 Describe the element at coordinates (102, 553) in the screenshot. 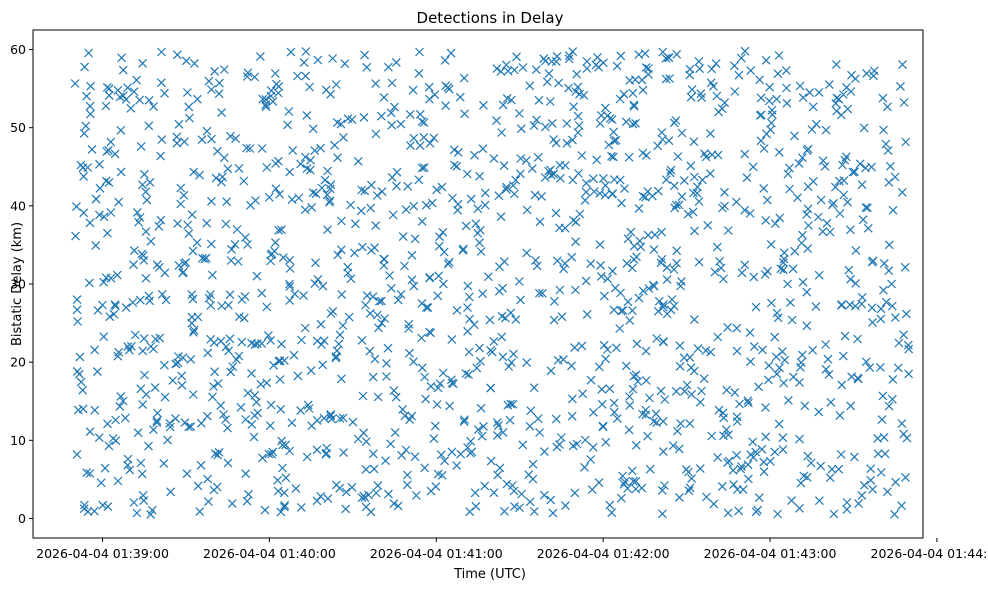

I see `x-tick-label: 2026-04-04 01:39:00` at that location.